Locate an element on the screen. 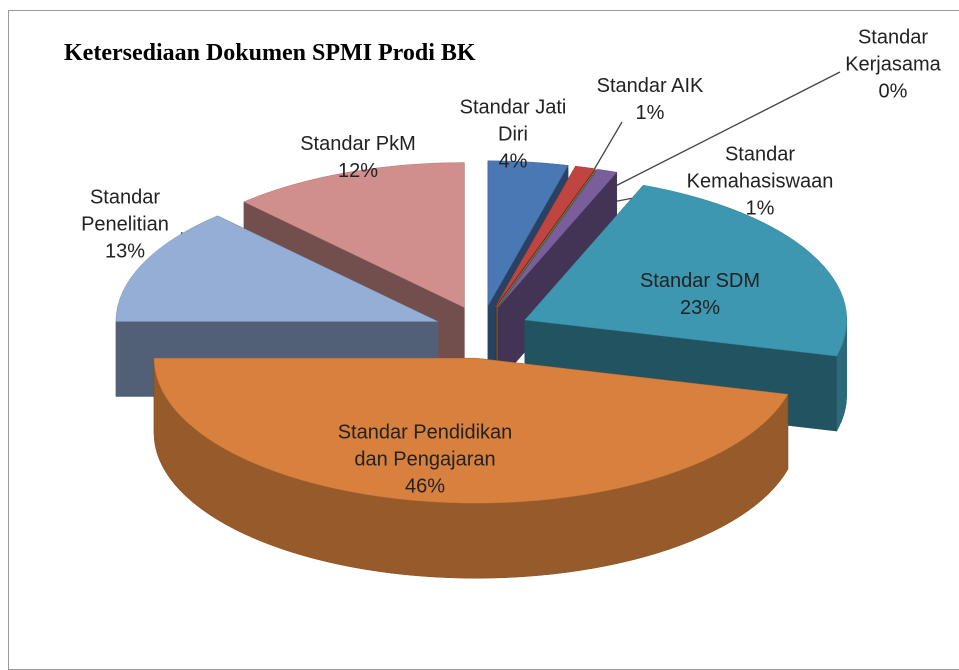 The height and width of the screenshot is (670, 959). value-label: 4% is located at coordinates (513, 161).